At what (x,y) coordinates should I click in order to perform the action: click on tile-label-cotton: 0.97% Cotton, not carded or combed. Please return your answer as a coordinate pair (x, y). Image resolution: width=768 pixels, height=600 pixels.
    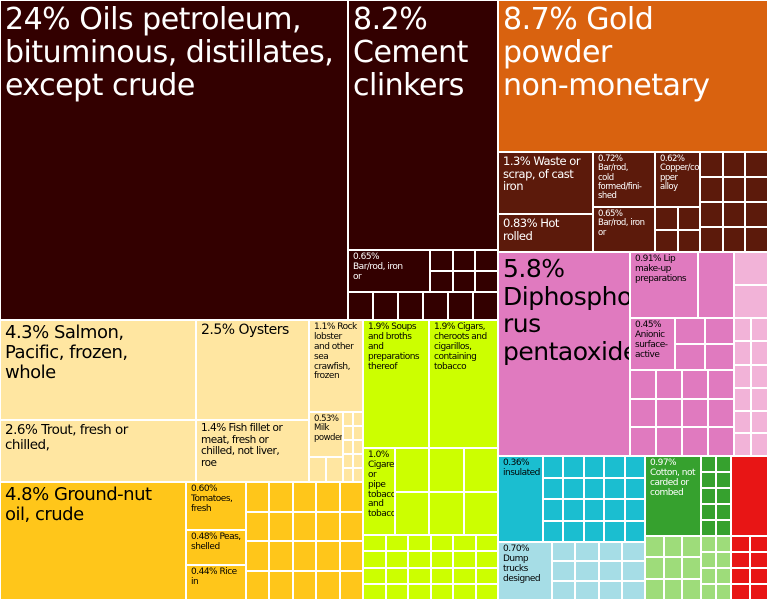
    Looking at the image, I should click on (673, 478).